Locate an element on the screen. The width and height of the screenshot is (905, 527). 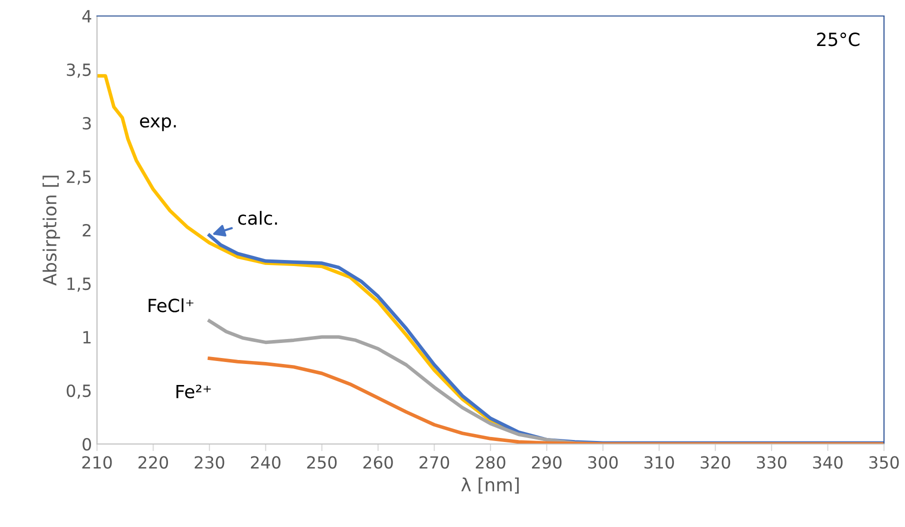
x-tick-label: 230 is located at coordinates (209, 462).